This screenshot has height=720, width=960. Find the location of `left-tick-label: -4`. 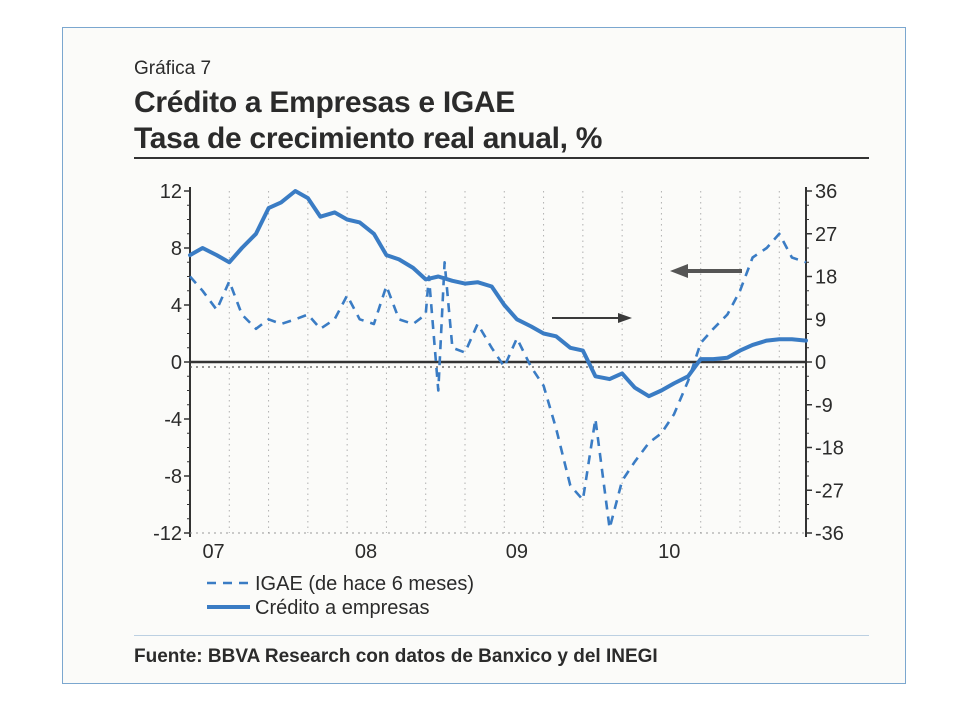

left-tick-label: -4 is located at coordinates (173, 420).